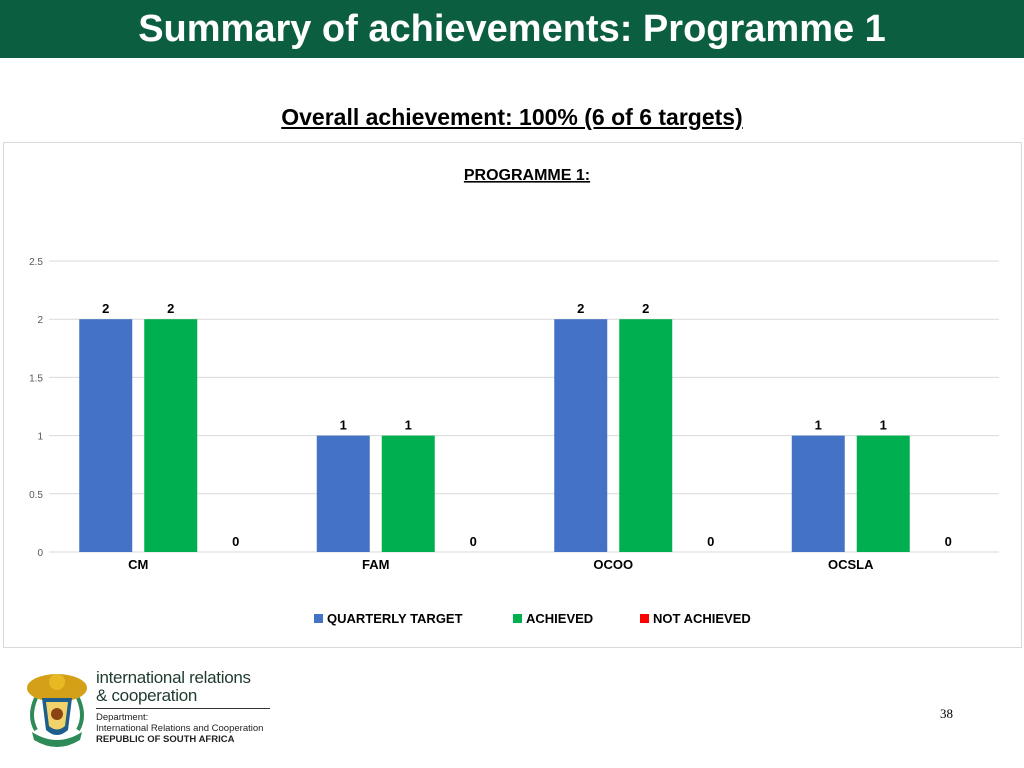 The width and height of the screenshot is (1024, 768). Describe the element at coordinates (702, 618) in the screenshot. I see `legend-label: NOT ACHIEVED` at that location.